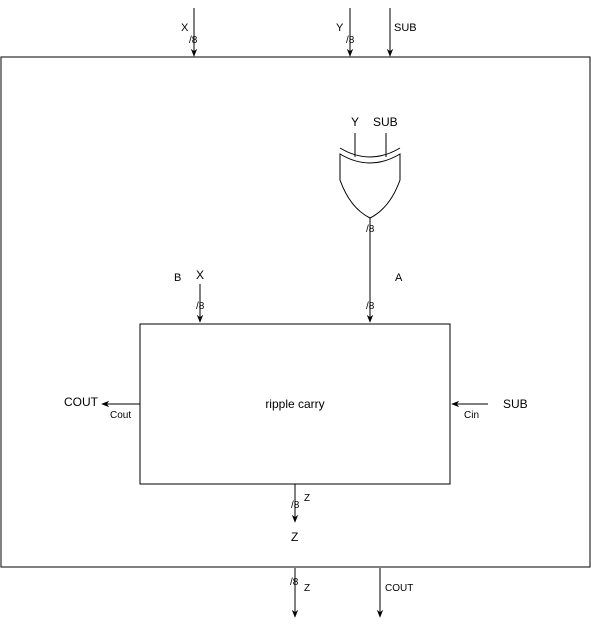  I want to click on input-y-label: Y, so click(340, 28).